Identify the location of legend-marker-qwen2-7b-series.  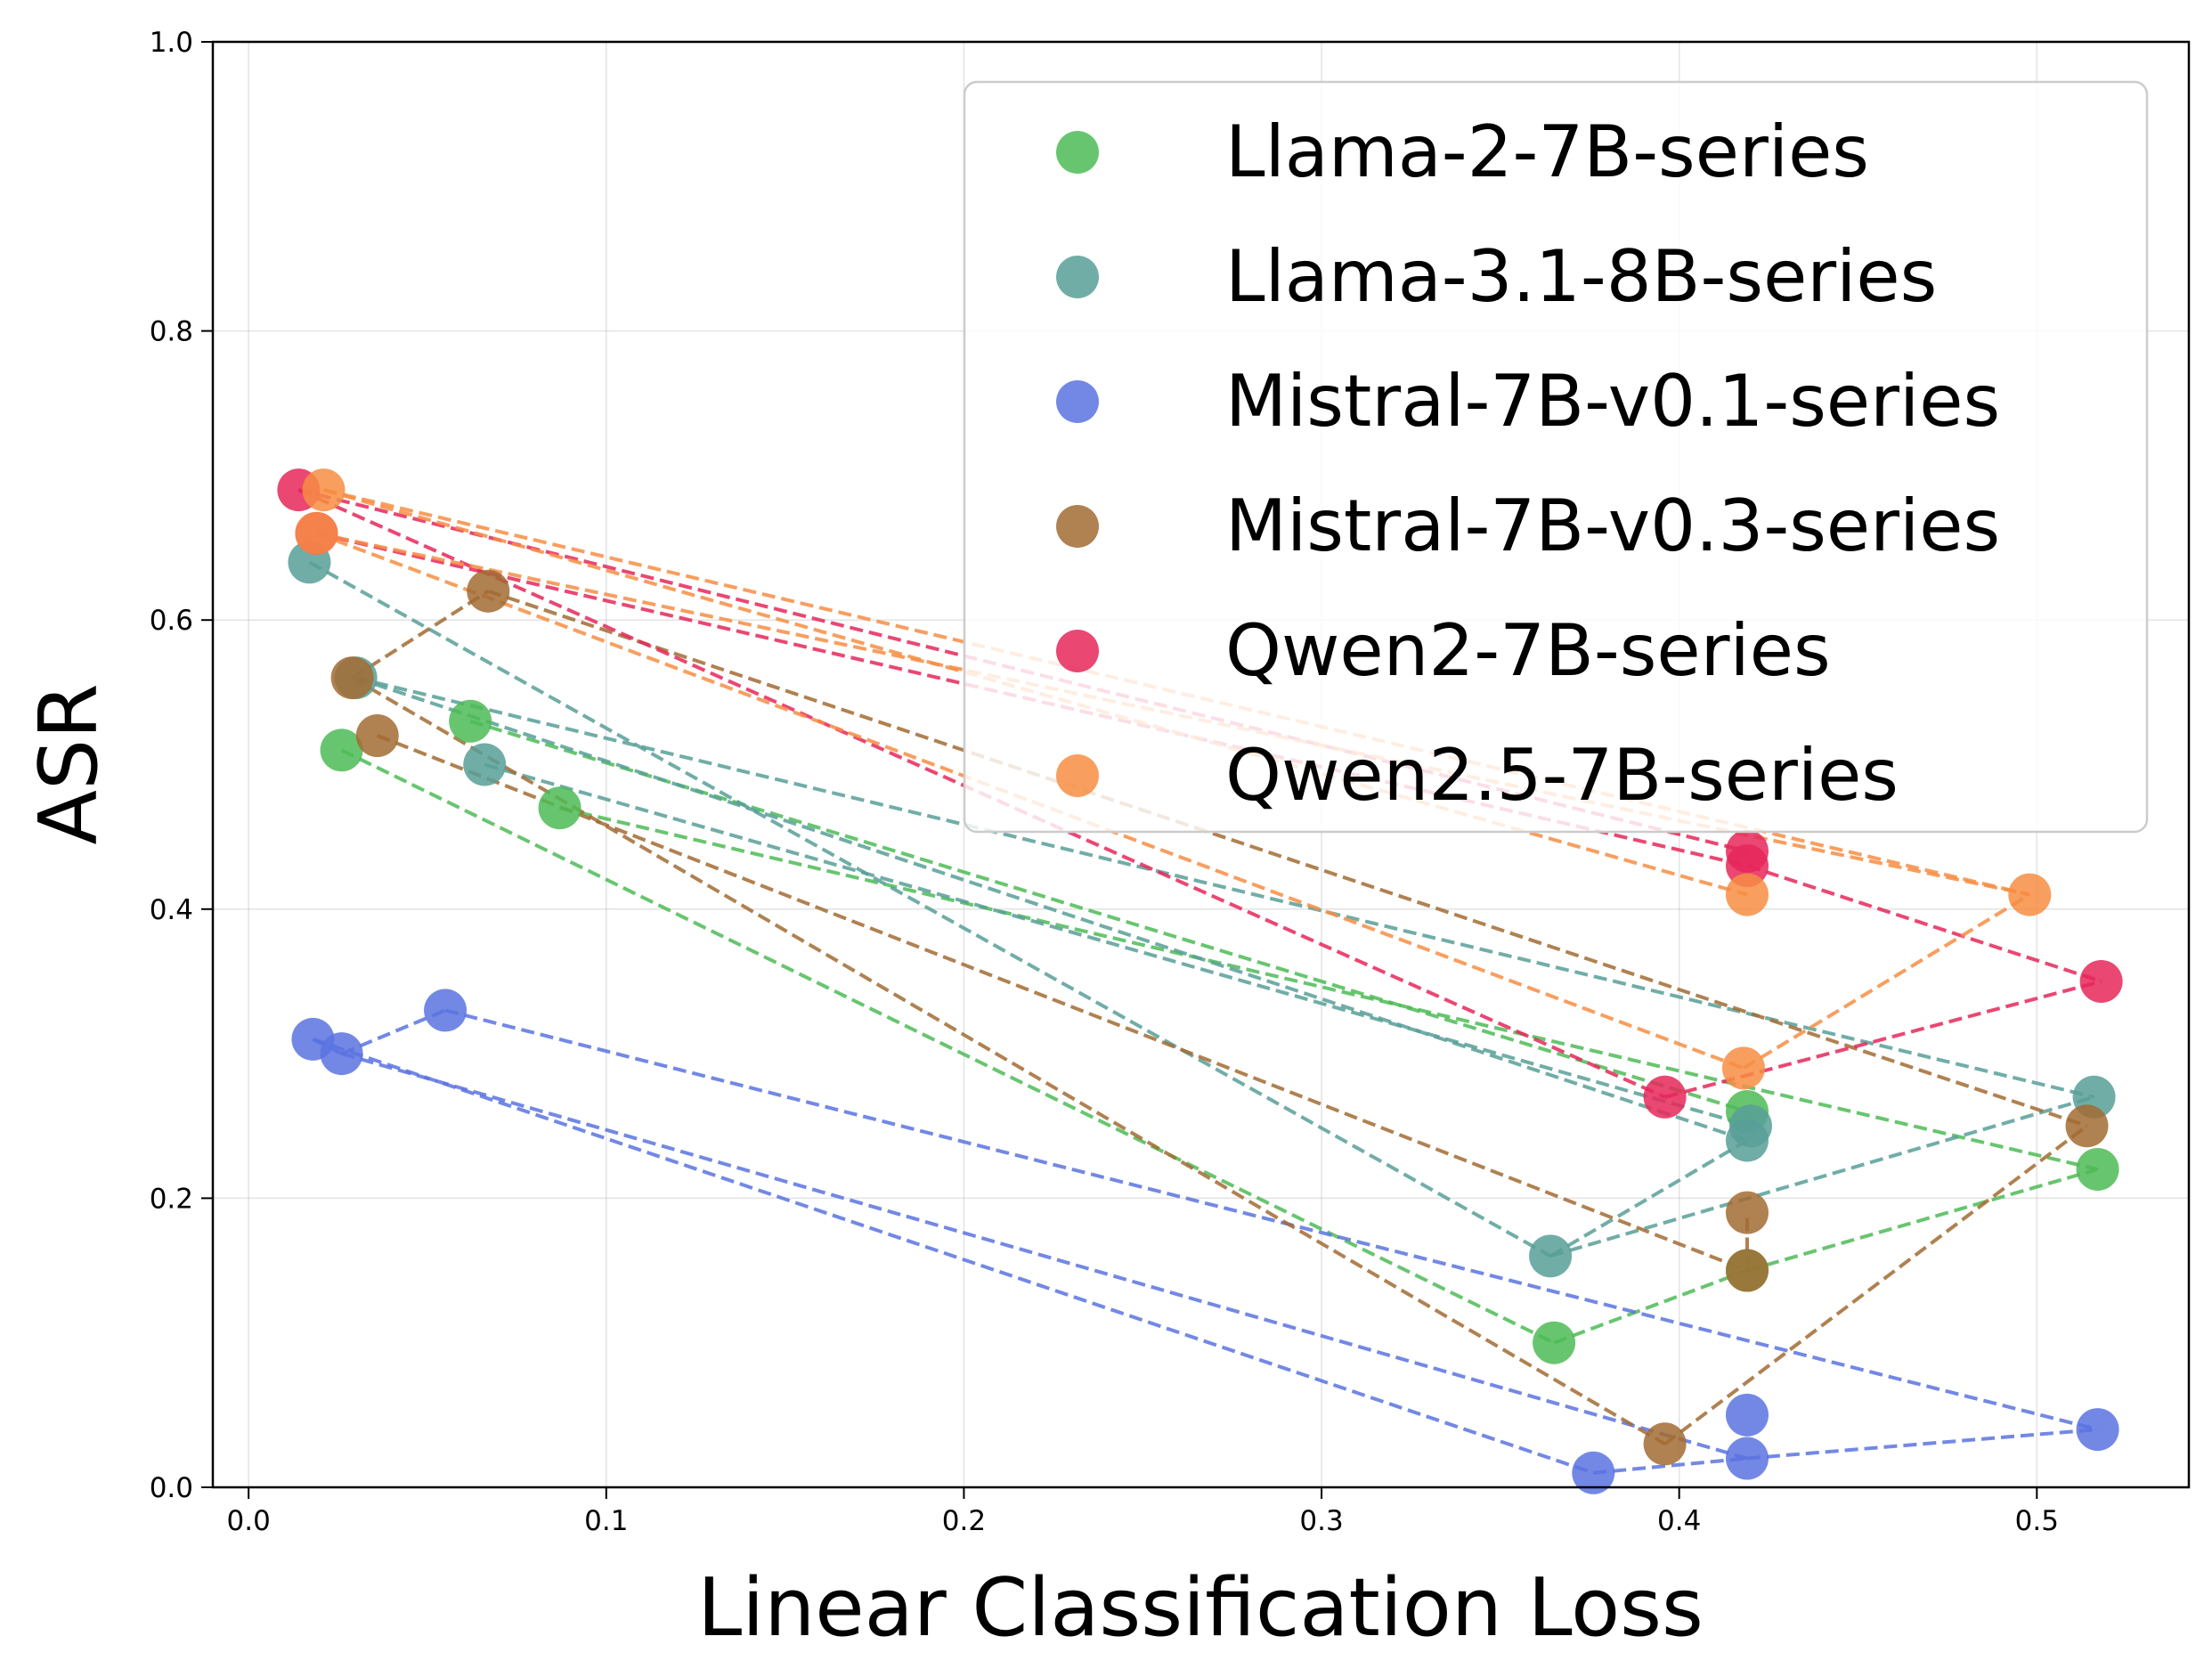
(1077, 651).